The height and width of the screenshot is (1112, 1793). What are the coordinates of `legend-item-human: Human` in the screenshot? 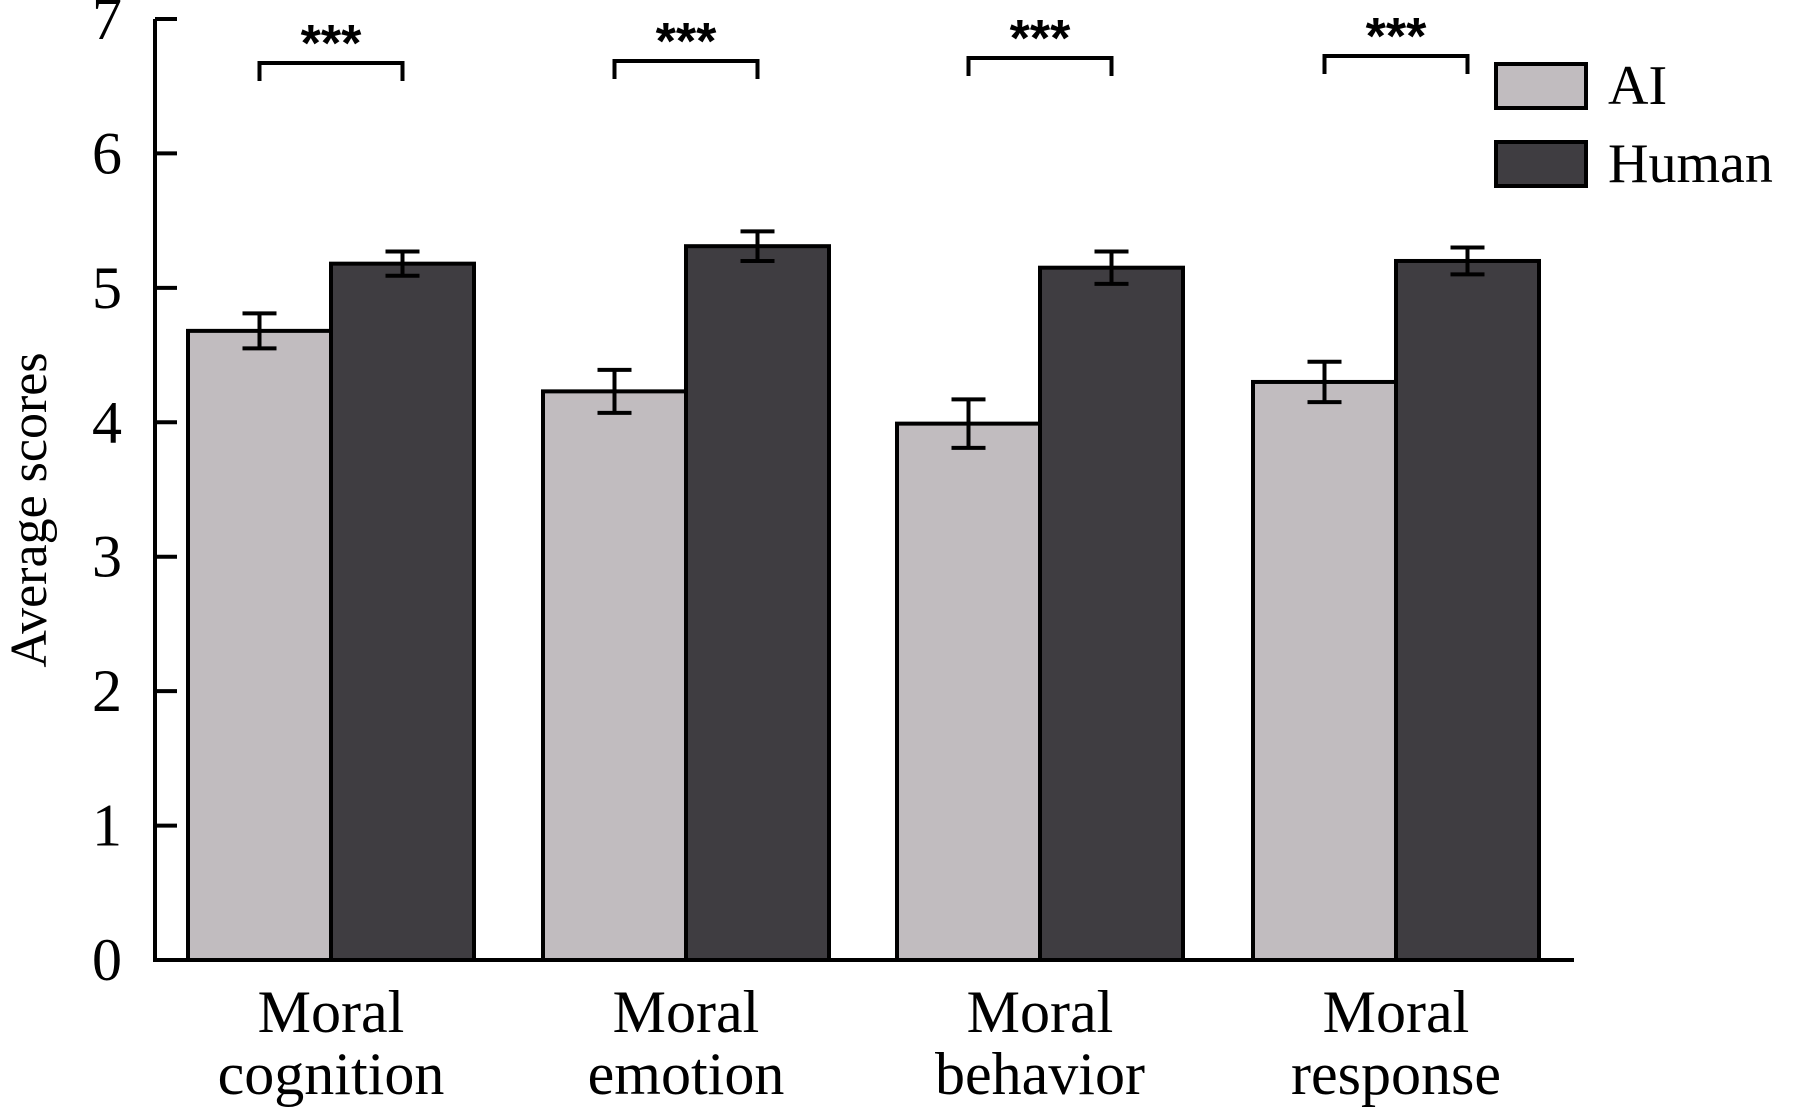 It's located at (1633, 164).